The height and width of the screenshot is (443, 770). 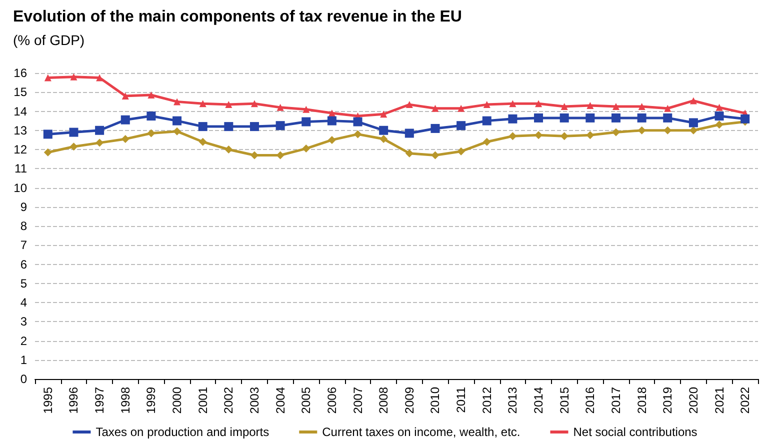 I want to click on y-tick-label: 16, so click(x=21, y=73).